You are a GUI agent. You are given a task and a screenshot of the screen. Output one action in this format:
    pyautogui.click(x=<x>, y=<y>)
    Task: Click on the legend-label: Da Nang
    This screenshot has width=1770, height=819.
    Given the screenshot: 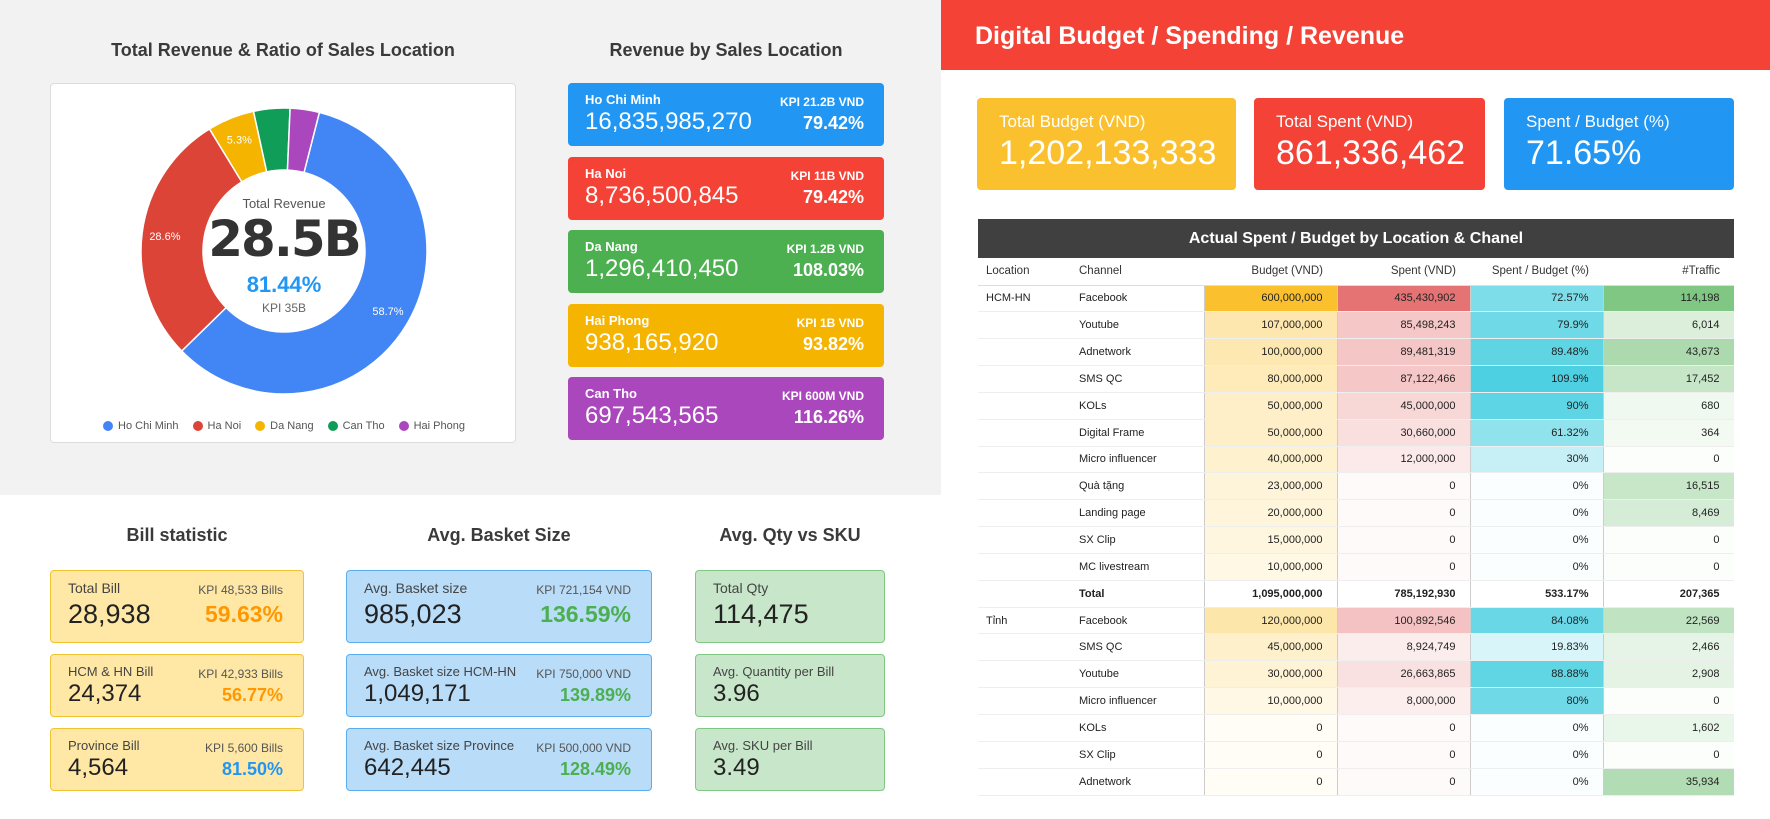 What is the action you would take?
    pyautogui.click(x=292, y=426)
    